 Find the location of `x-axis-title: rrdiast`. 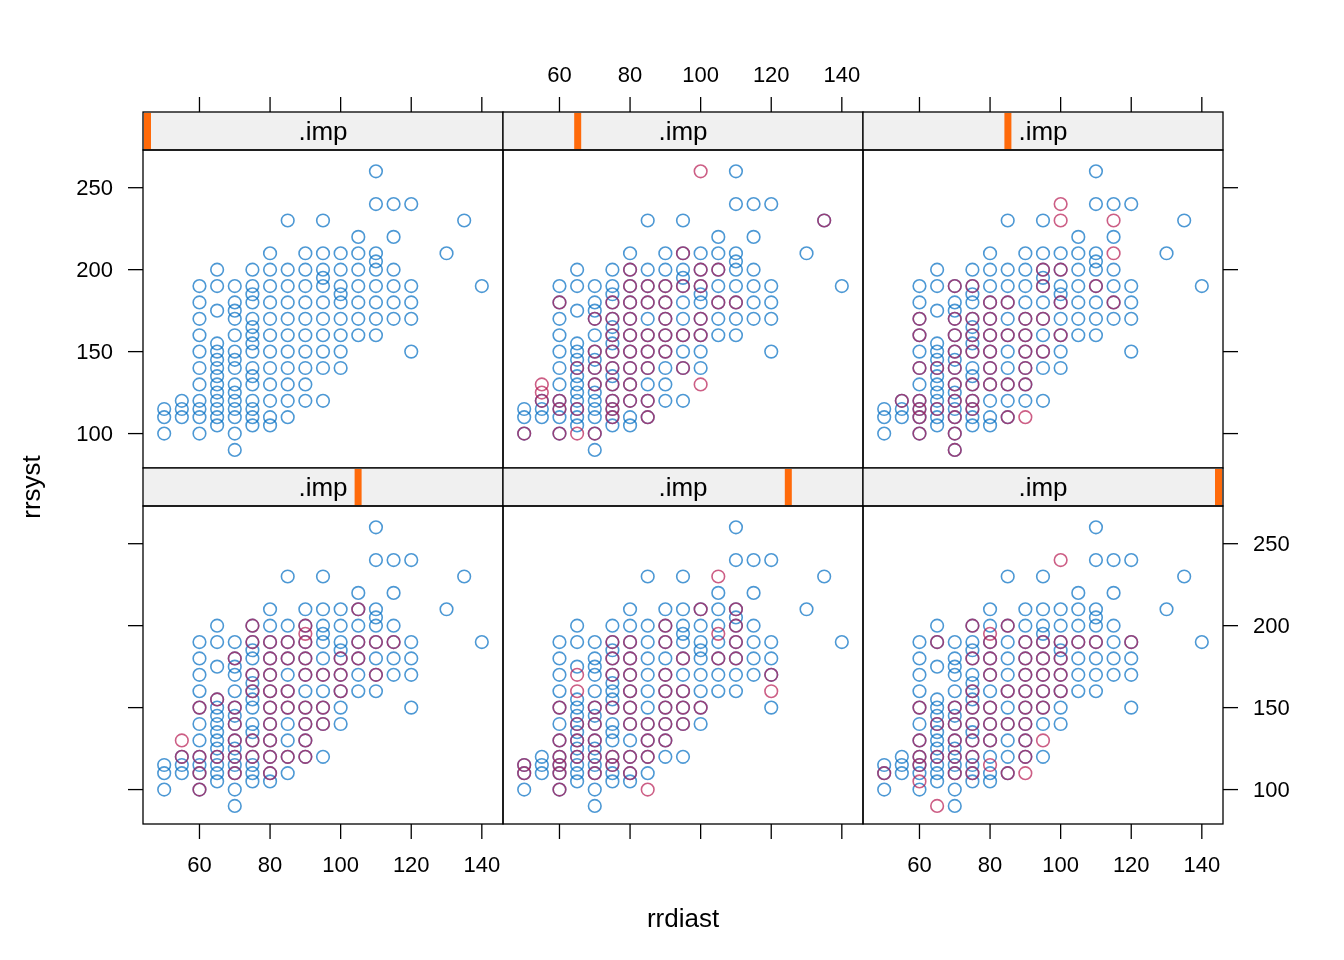

x-axis-title: rrdiast is located at coordinates (683, 918).